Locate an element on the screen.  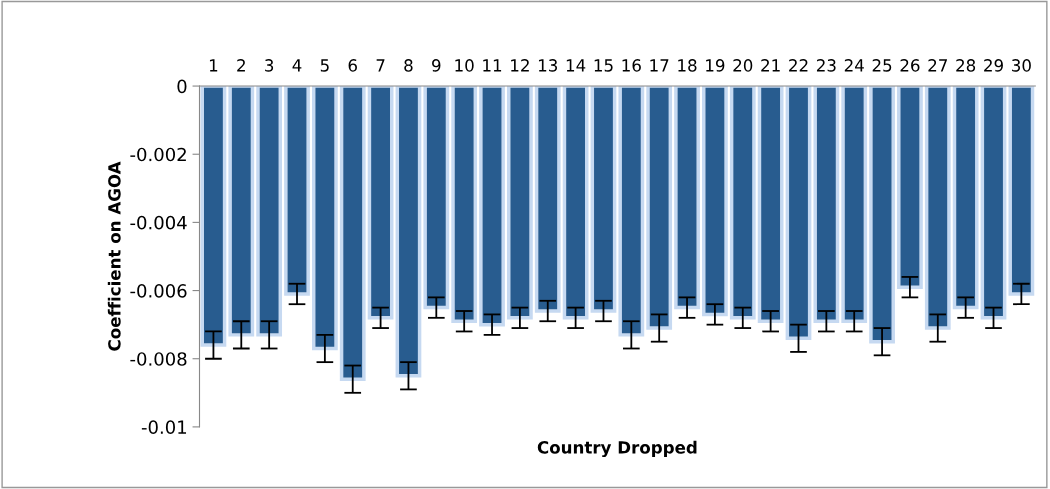
x-tick-label: 27 is located at coordinates (937, 65).